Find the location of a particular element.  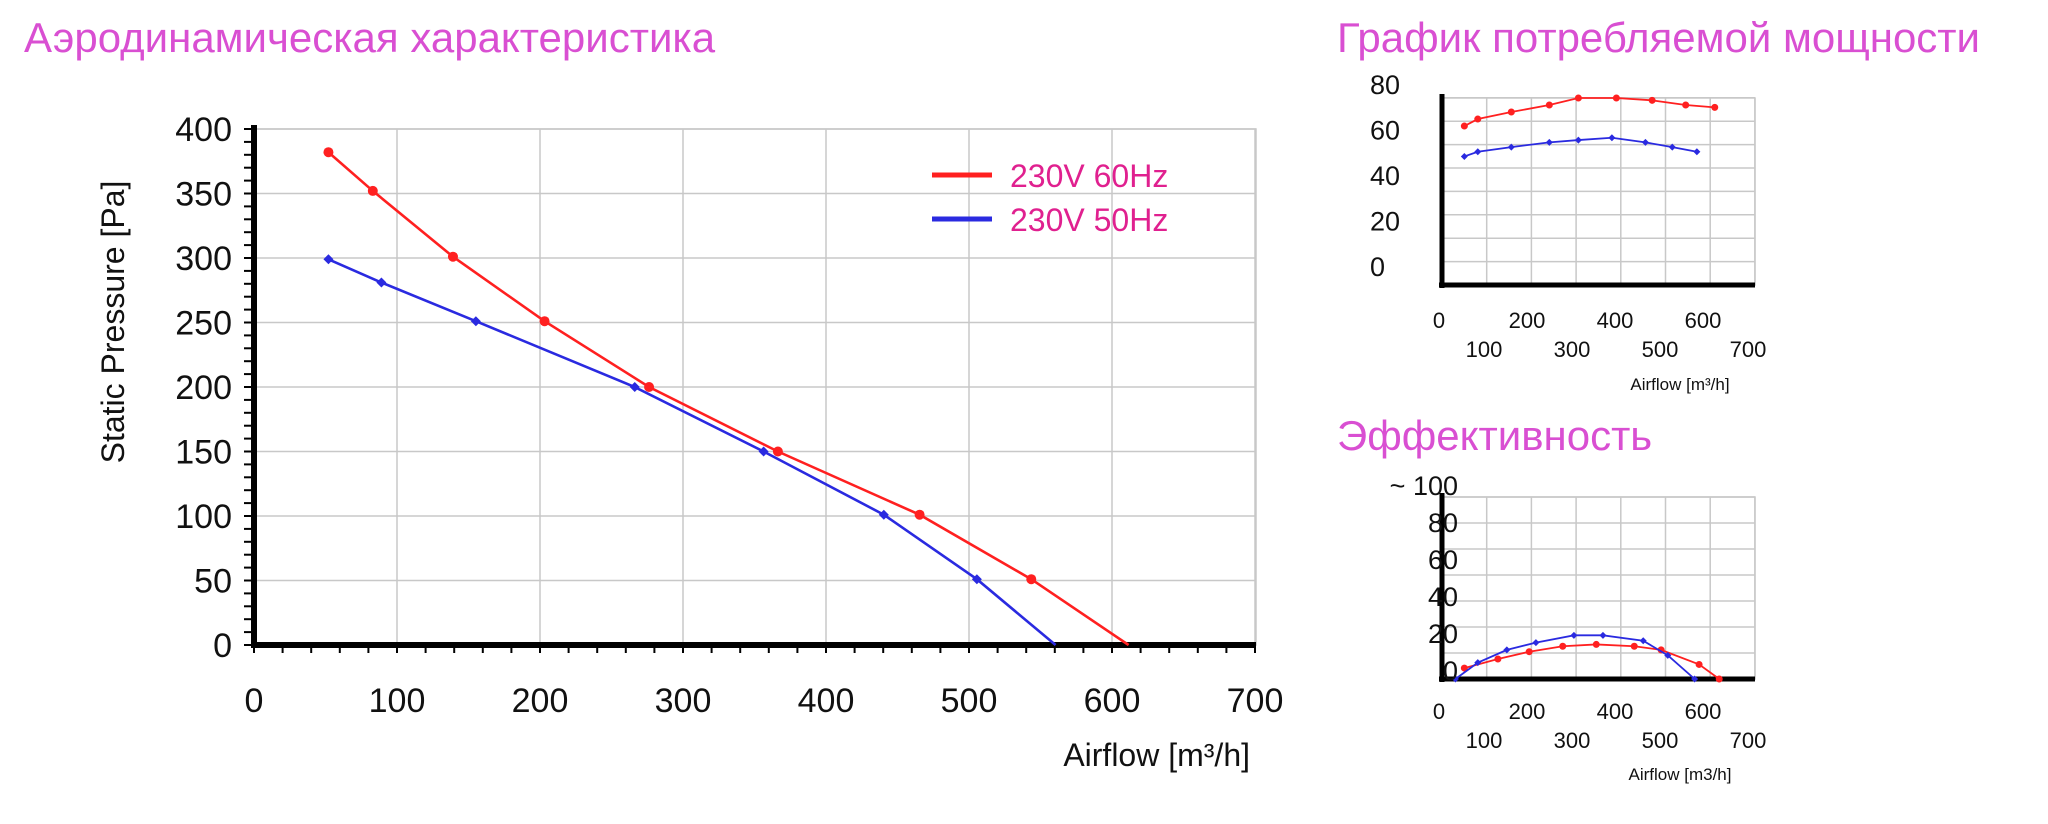

y-tick-label: 300 is located at coordinates (203, 259).